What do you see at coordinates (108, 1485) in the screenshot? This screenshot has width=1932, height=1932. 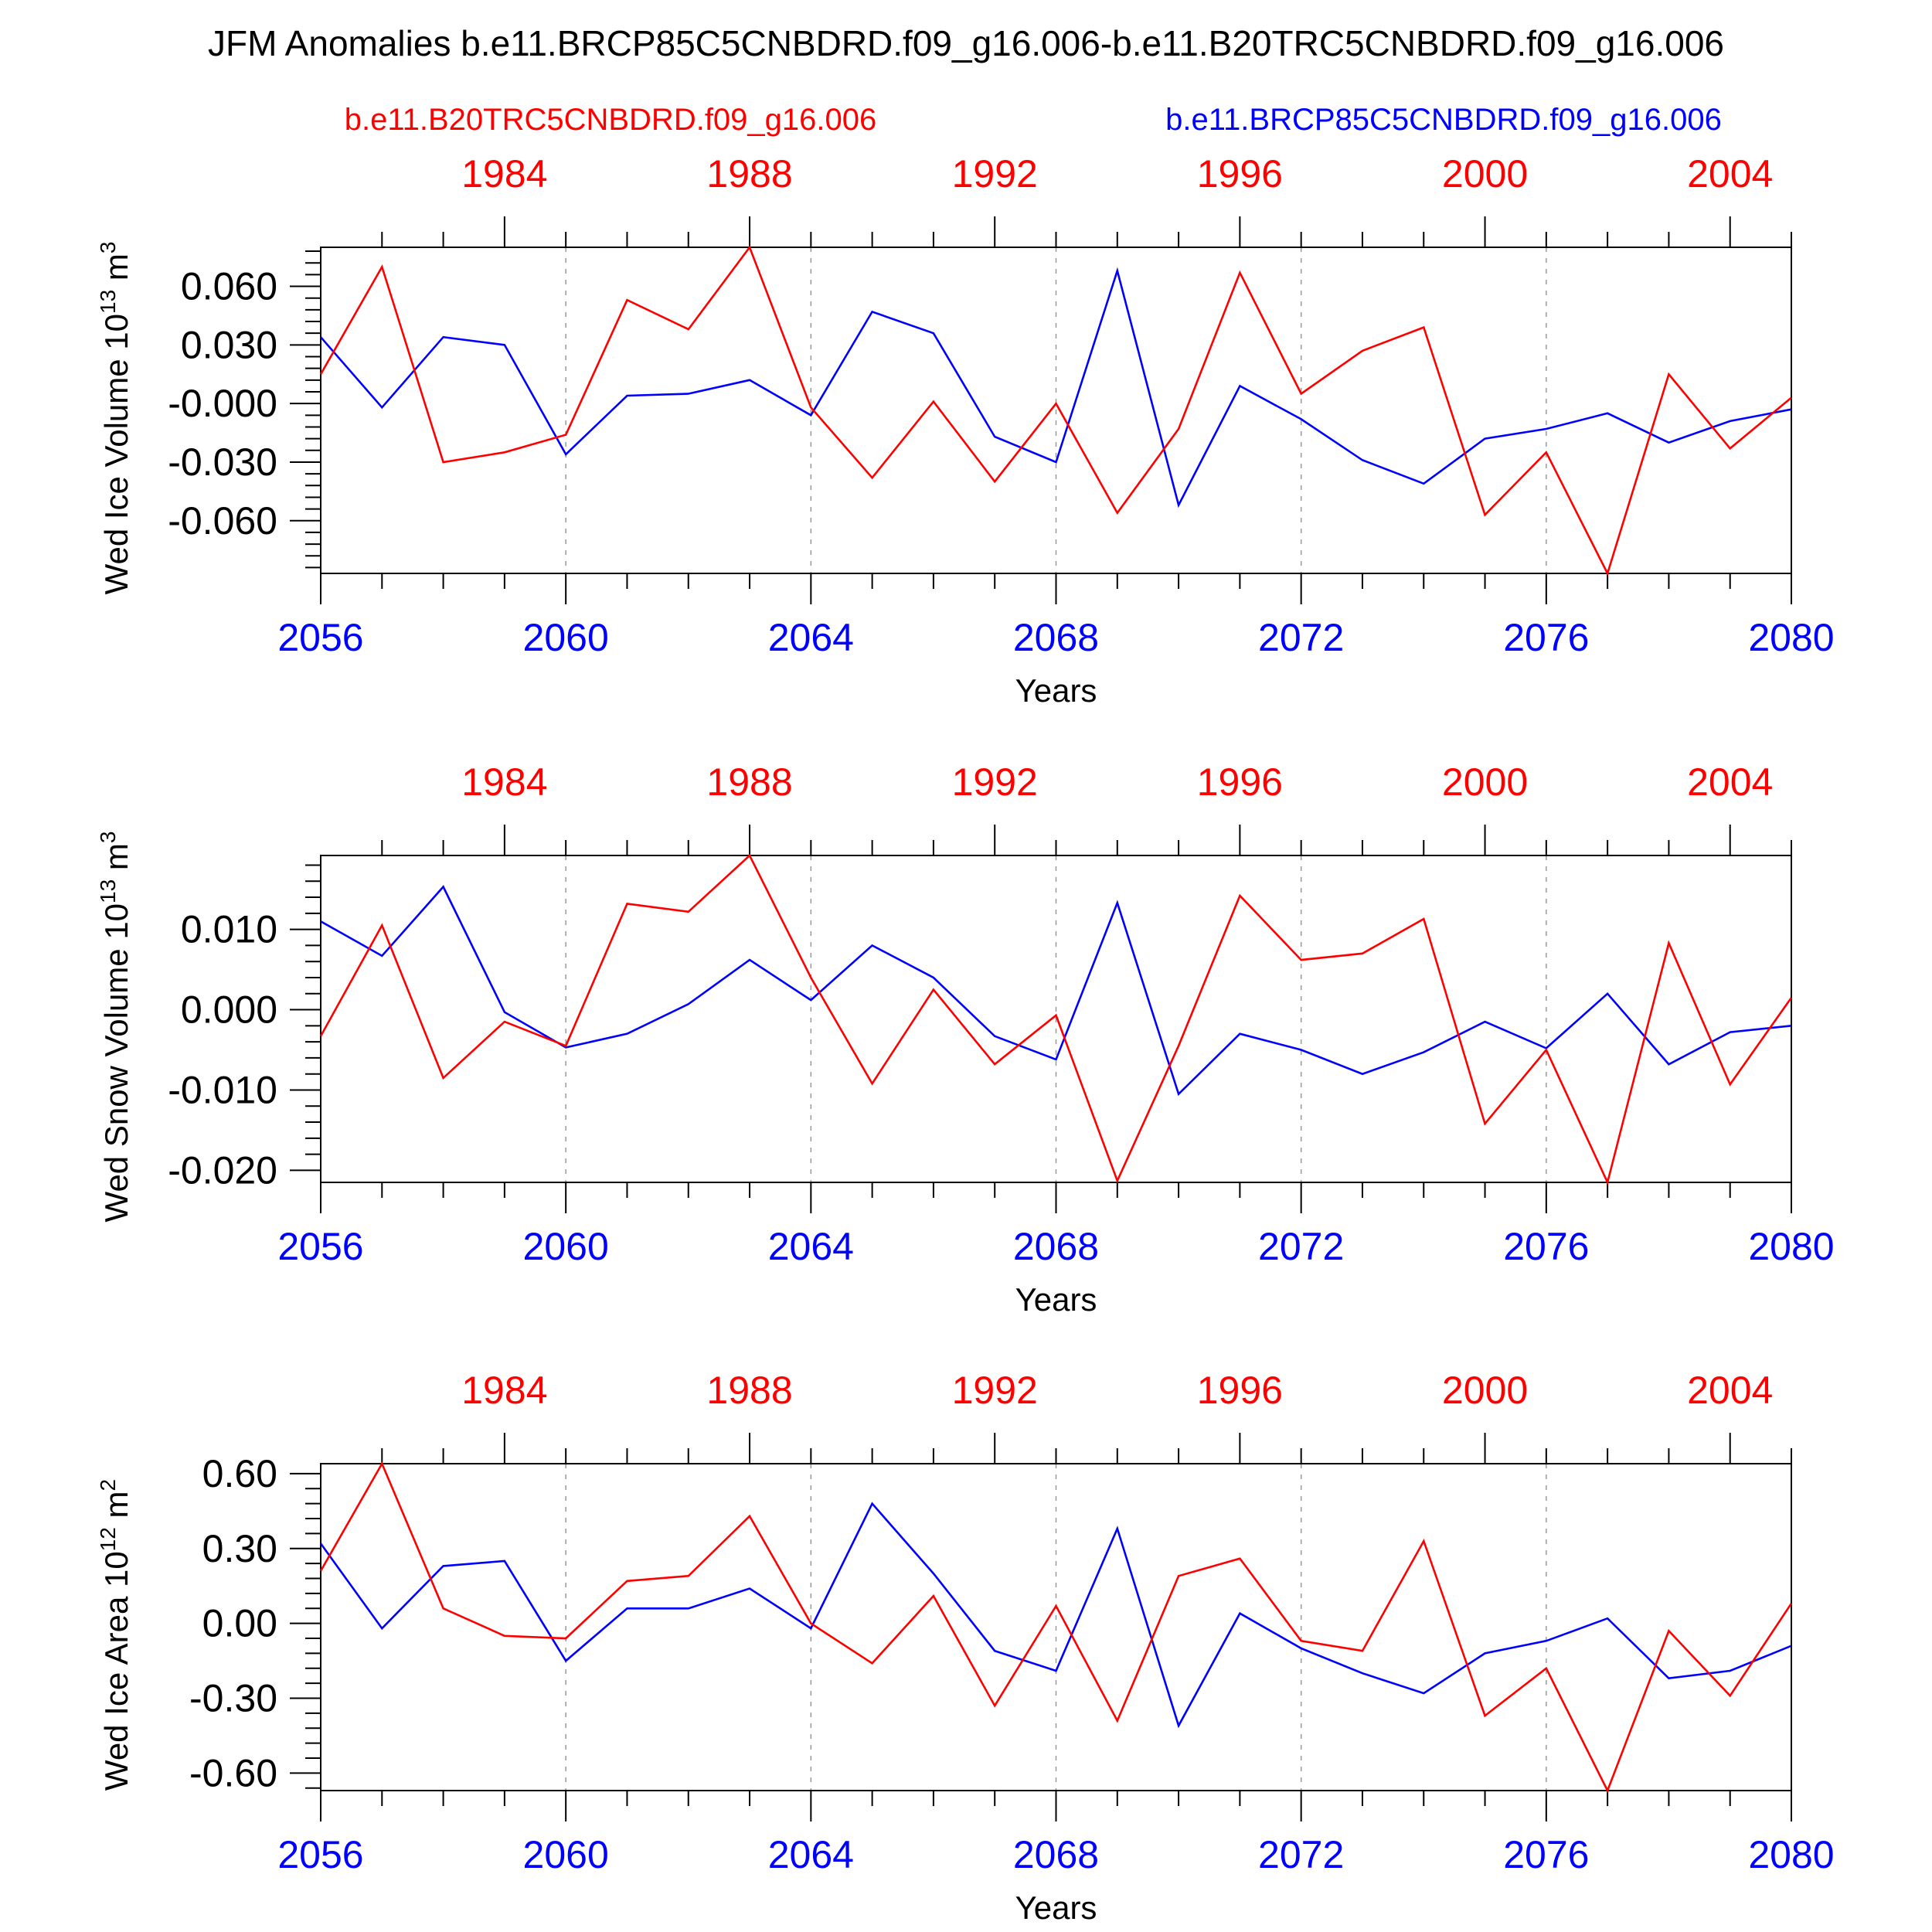 I see `y-axis-title-unit-exponent: 2` at bounding box center [108, 1485].